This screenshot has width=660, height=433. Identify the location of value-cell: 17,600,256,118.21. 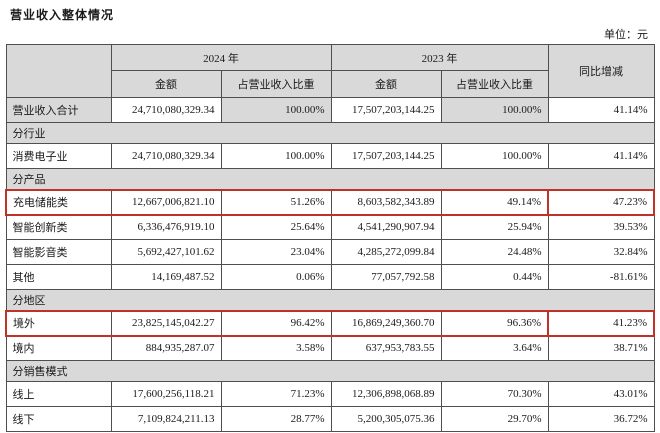
(166, 394).